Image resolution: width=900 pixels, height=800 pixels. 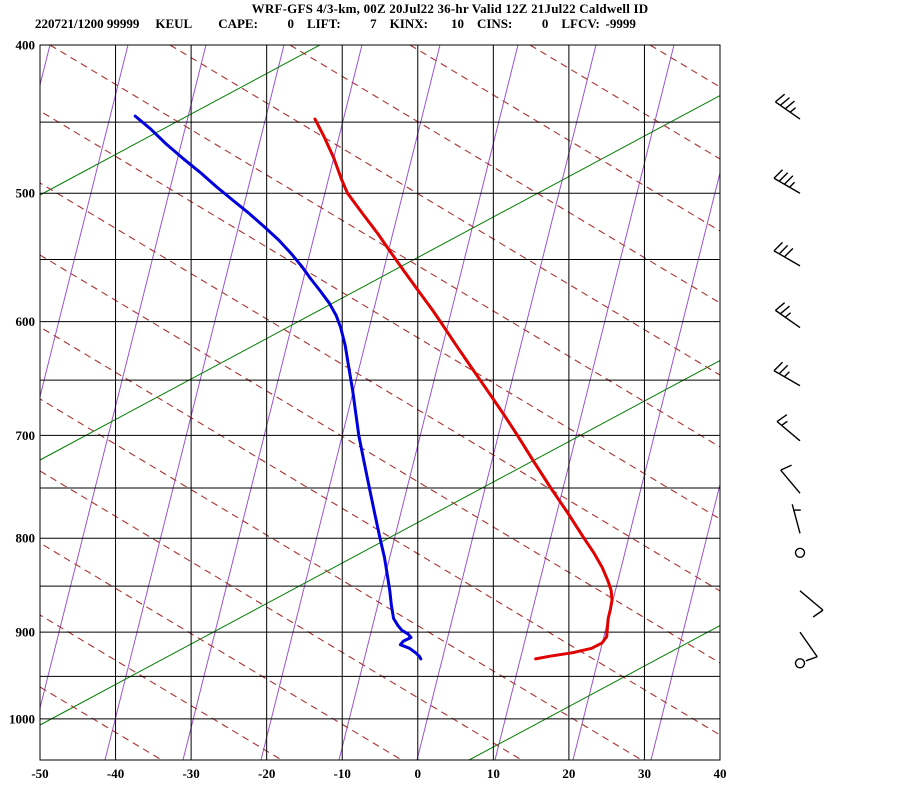 I want to click on wind-barb-column, so click(x=798, y=381).